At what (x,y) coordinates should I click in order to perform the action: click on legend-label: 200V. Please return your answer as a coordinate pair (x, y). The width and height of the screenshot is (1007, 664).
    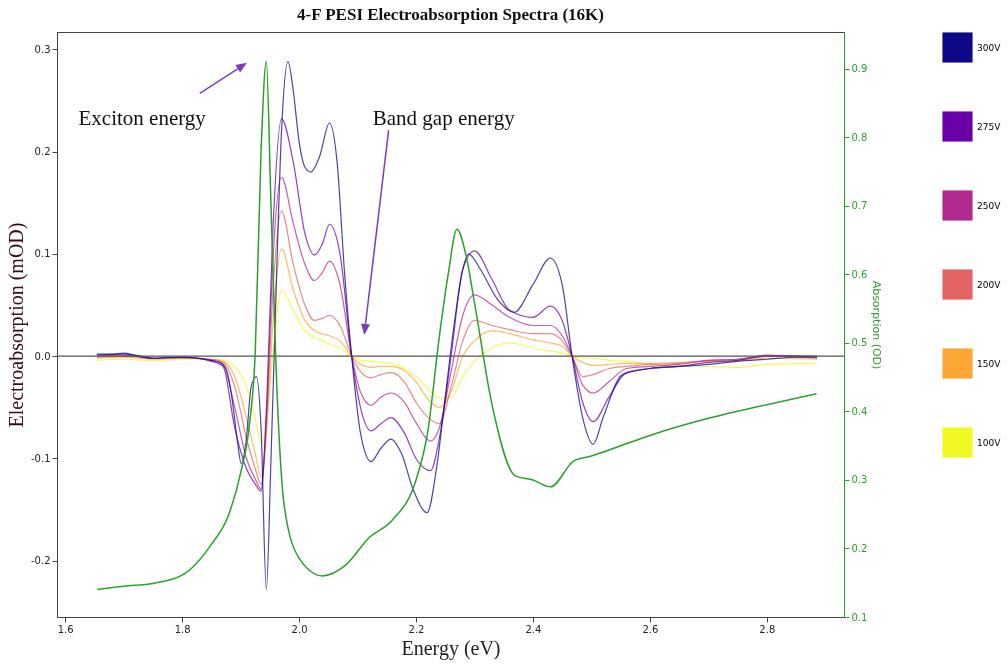
    Looking at the image, I should click on (989, 284).